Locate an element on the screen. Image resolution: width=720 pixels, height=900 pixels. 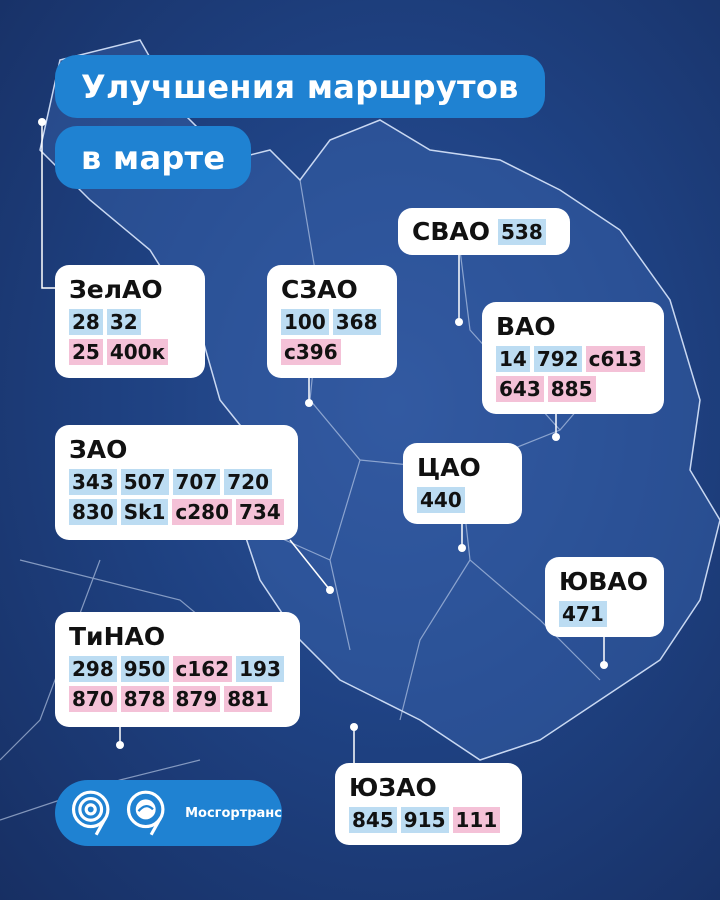
route-chip-new: 878 is located at coordinates (144, 699).